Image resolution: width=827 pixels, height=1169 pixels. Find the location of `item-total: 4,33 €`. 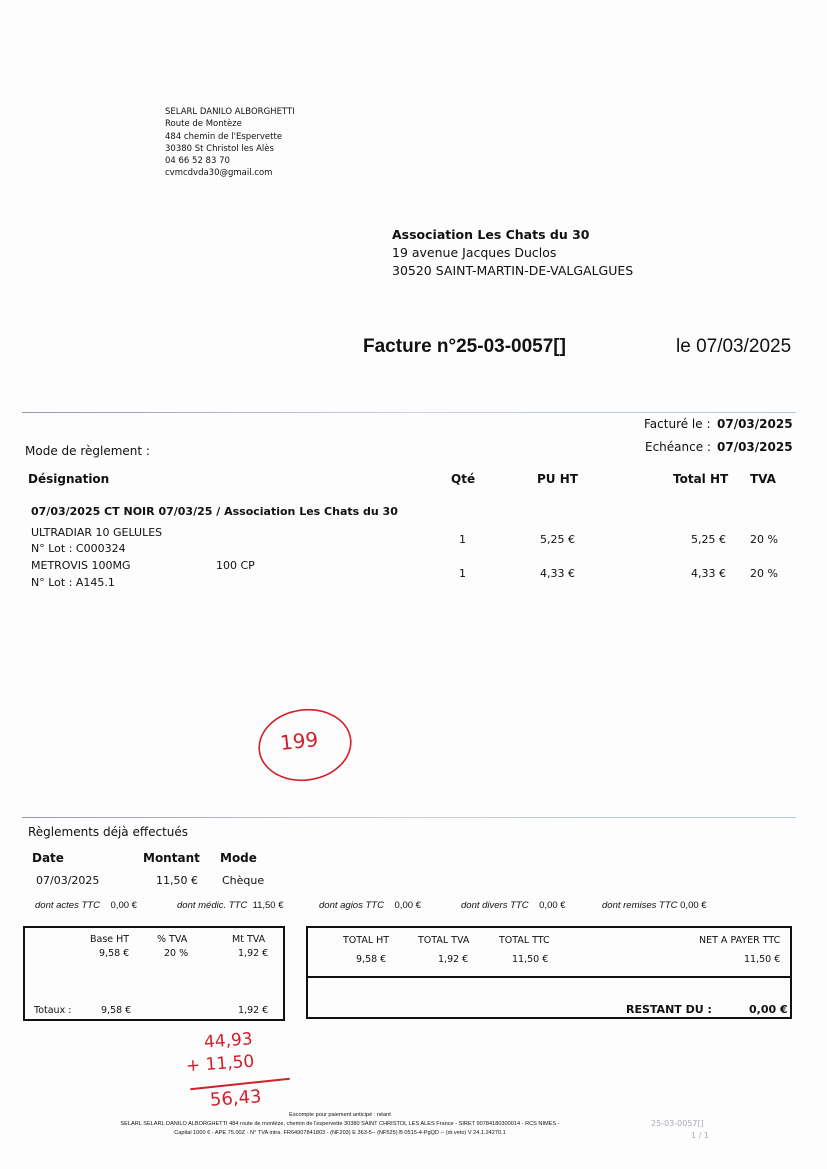

item-total: 4,33 € is located at coordinates (708, 573).